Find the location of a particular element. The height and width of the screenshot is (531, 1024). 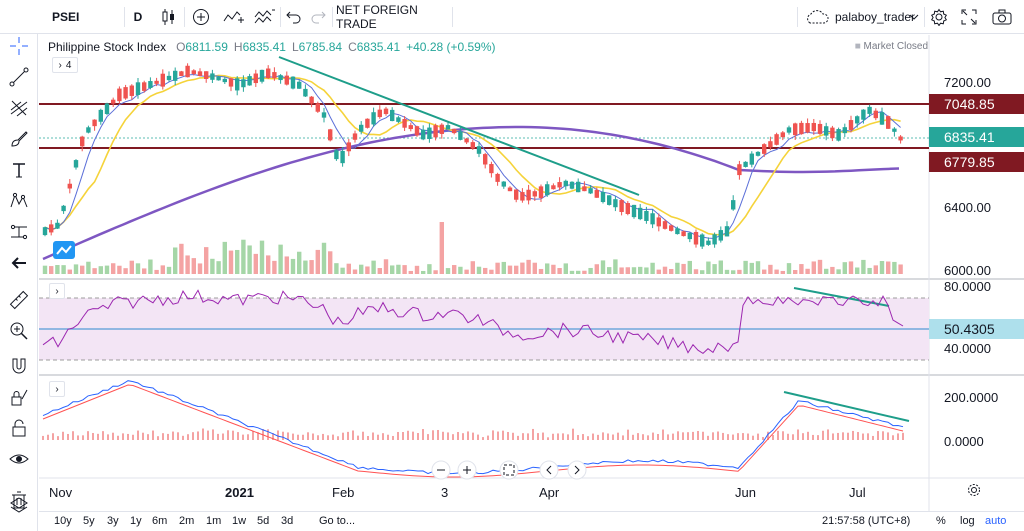

redo-icon is located at coordinates (318, 17).